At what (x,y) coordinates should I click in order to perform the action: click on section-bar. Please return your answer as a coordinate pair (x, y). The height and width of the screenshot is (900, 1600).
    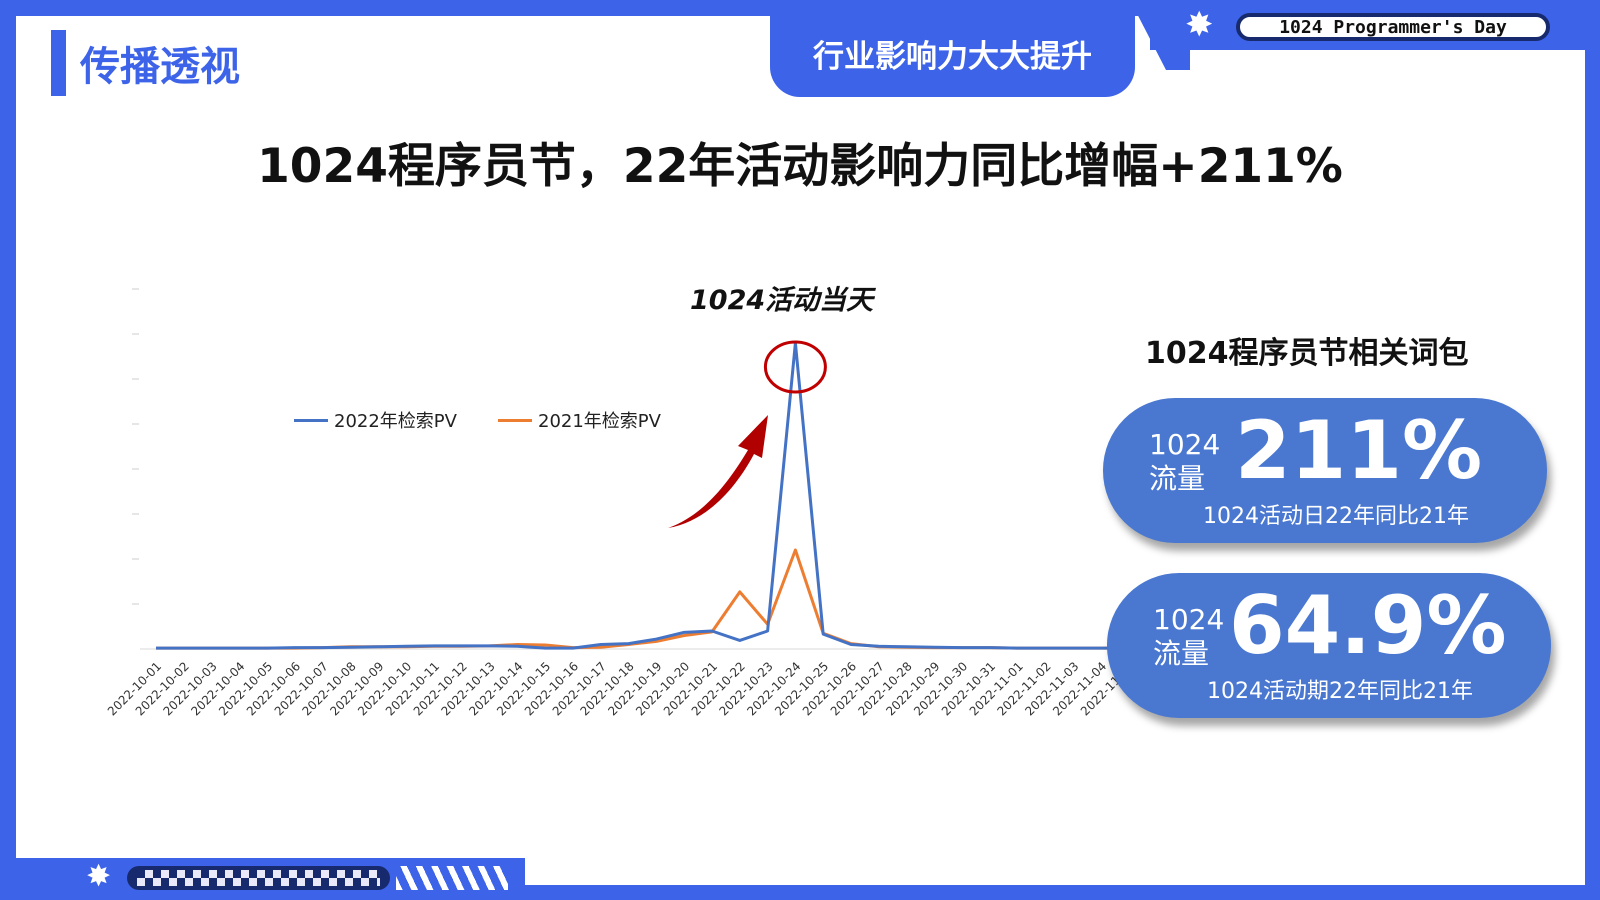
    Looking at the image, I should click on (58, 63).